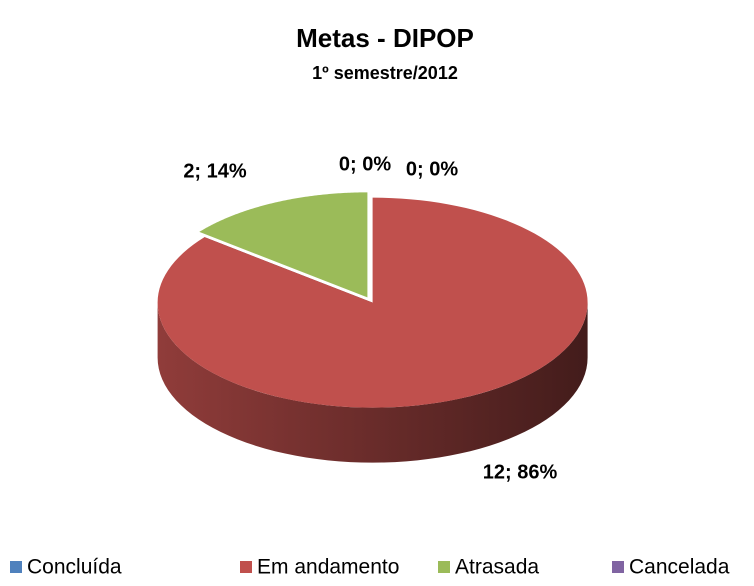  What do you see at coordinates (74, 567) in the screenshot?
I see `legend-label: Concluída` at bounding box center [74, 567].